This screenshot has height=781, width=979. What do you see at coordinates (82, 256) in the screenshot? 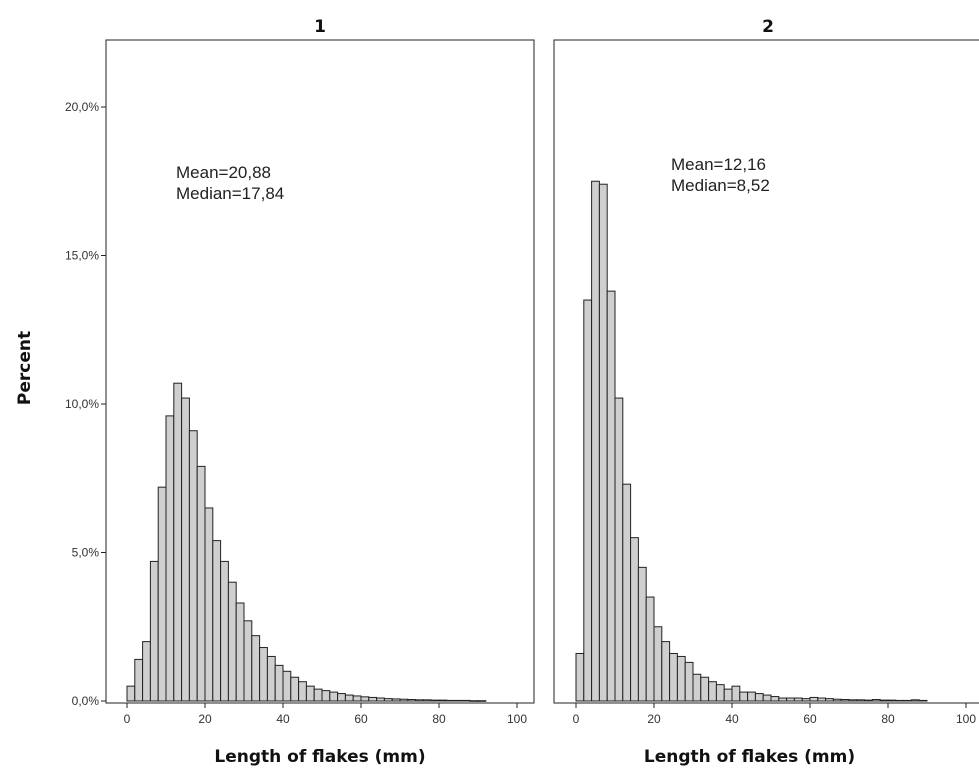
I see `y-tick-label: 15,0%` at bounding box center [82, 256].